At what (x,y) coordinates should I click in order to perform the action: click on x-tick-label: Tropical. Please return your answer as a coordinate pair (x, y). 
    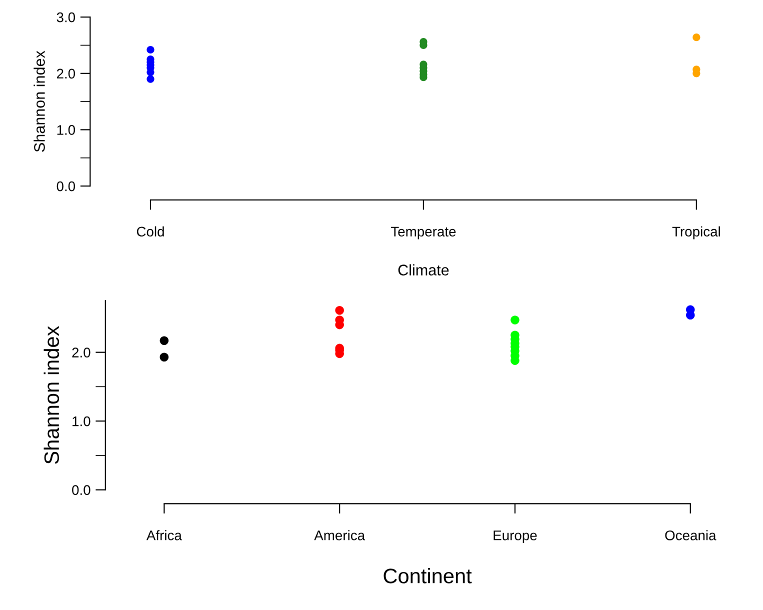
    Looking at the image, I should click on (696, 233).